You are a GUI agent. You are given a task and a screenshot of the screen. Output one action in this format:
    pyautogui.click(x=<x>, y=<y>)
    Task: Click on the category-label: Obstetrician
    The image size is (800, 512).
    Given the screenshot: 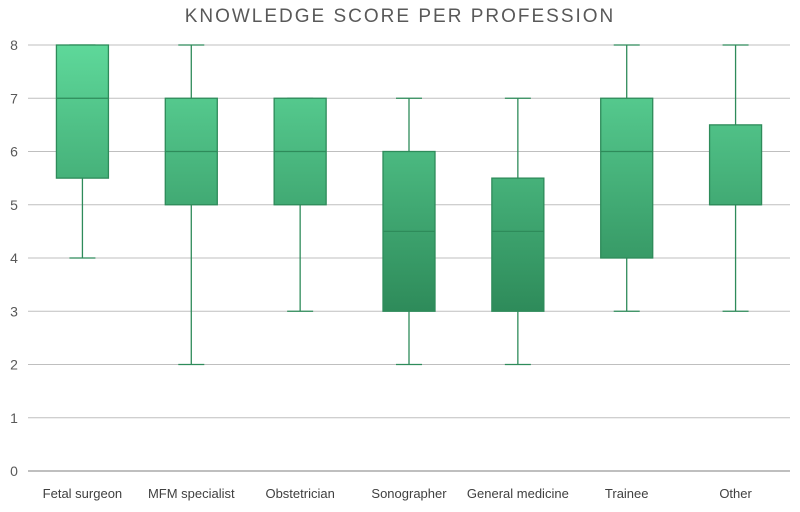 What is the action you would take?
    pyautogui.click(x=299, y=493)
    